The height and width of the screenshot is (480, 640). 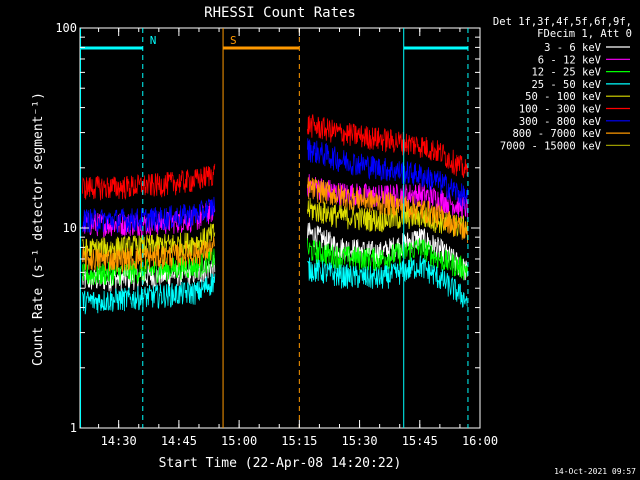 I want to click on x-tick-label-4: 15:15, so click(x=299, y=441).